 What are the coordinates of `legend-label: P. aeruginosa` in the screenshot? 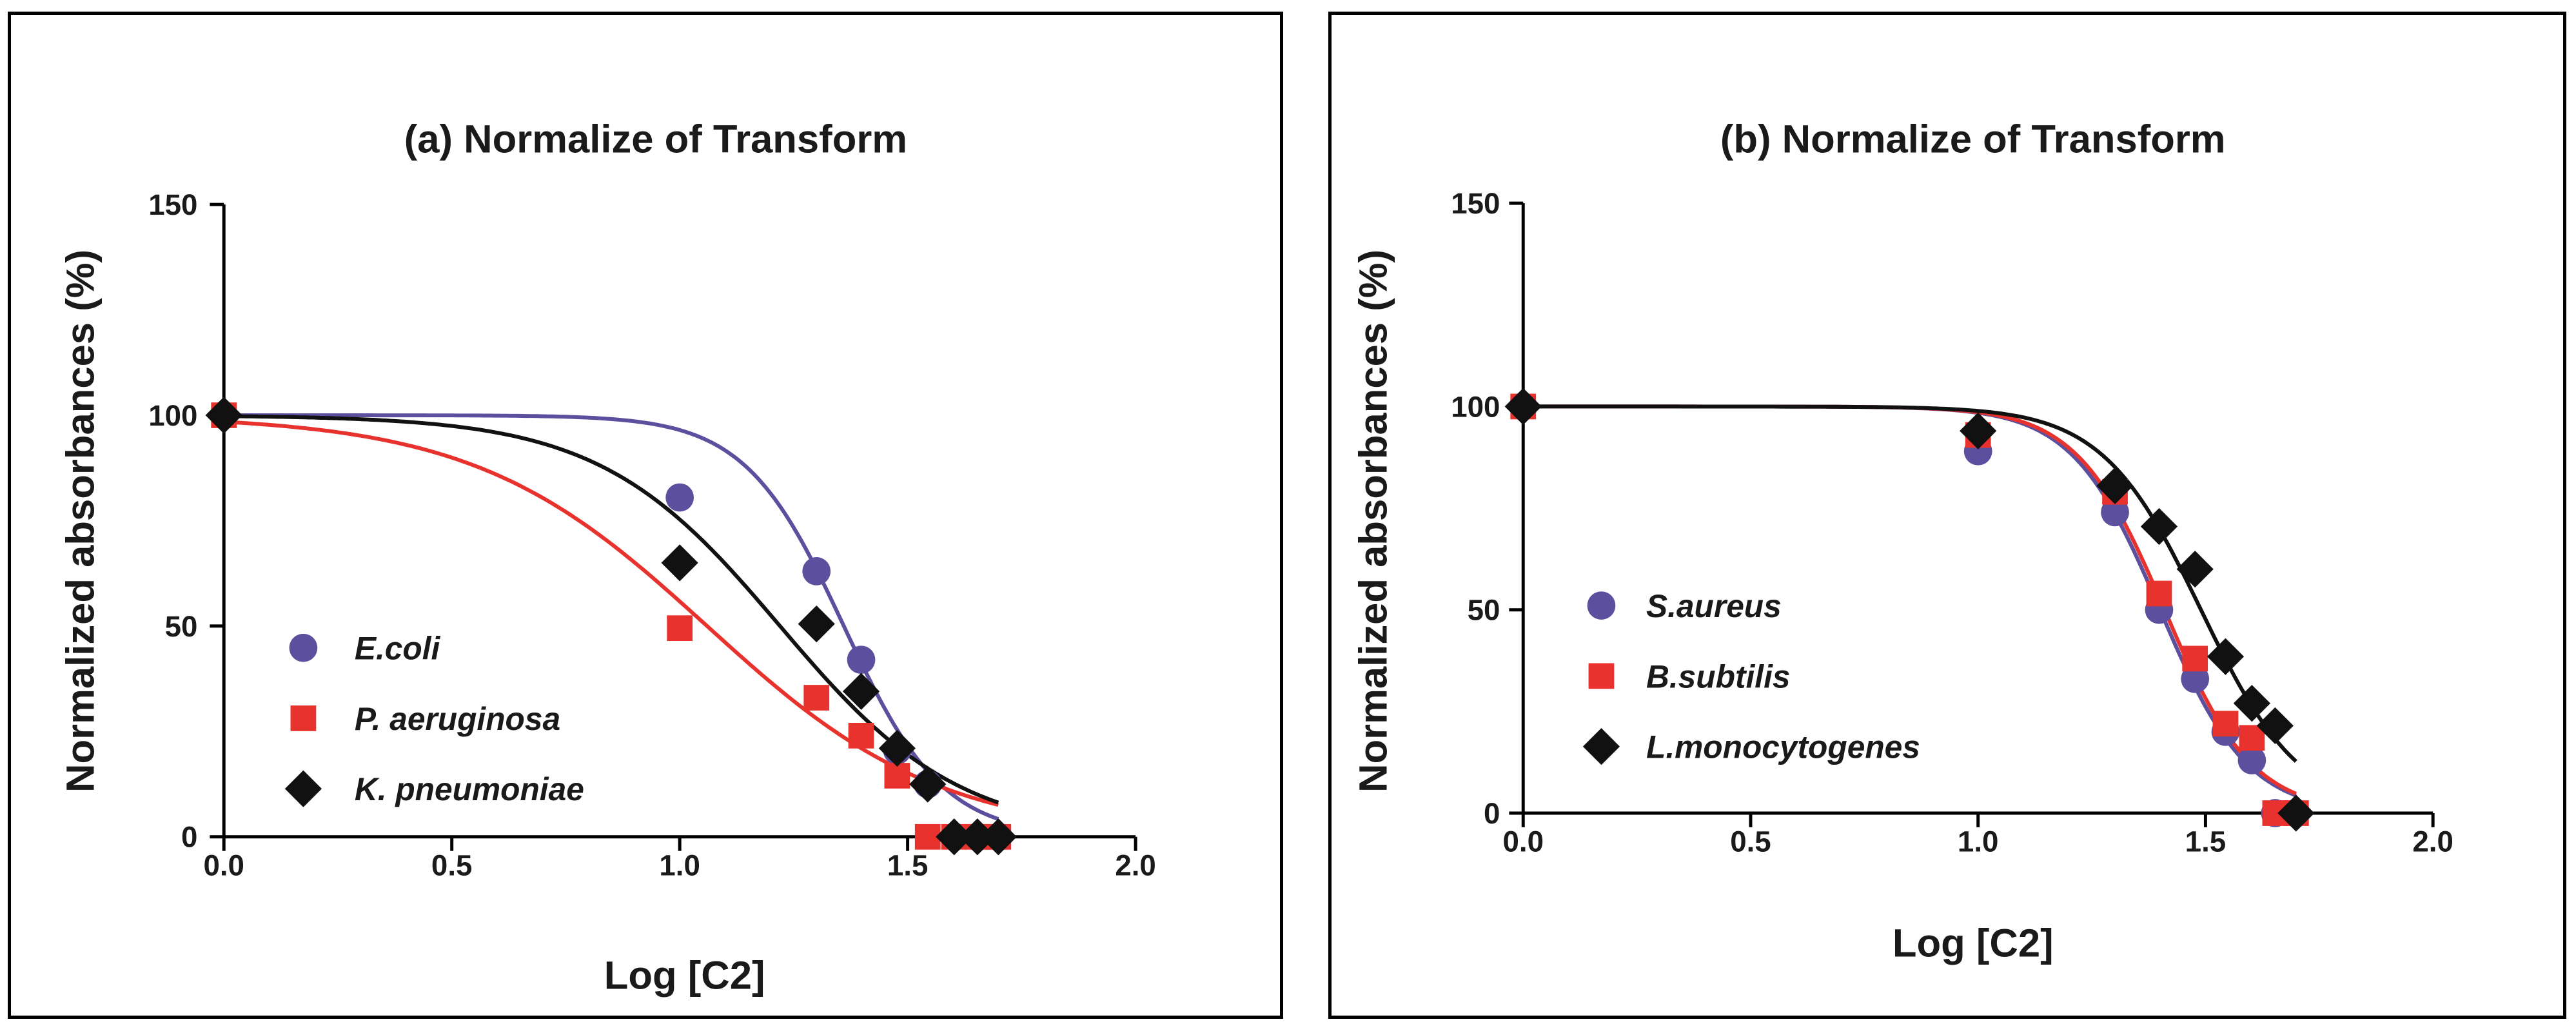 It's located at (457, 719).